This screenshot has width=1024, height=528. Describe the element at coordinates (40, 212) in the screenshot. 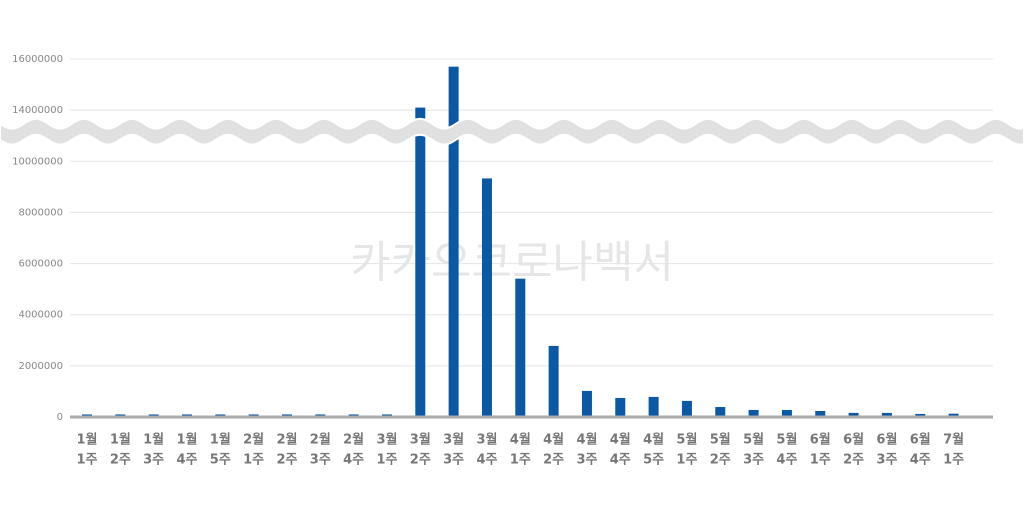

I see `y-tick-label: 8000000` at that location.